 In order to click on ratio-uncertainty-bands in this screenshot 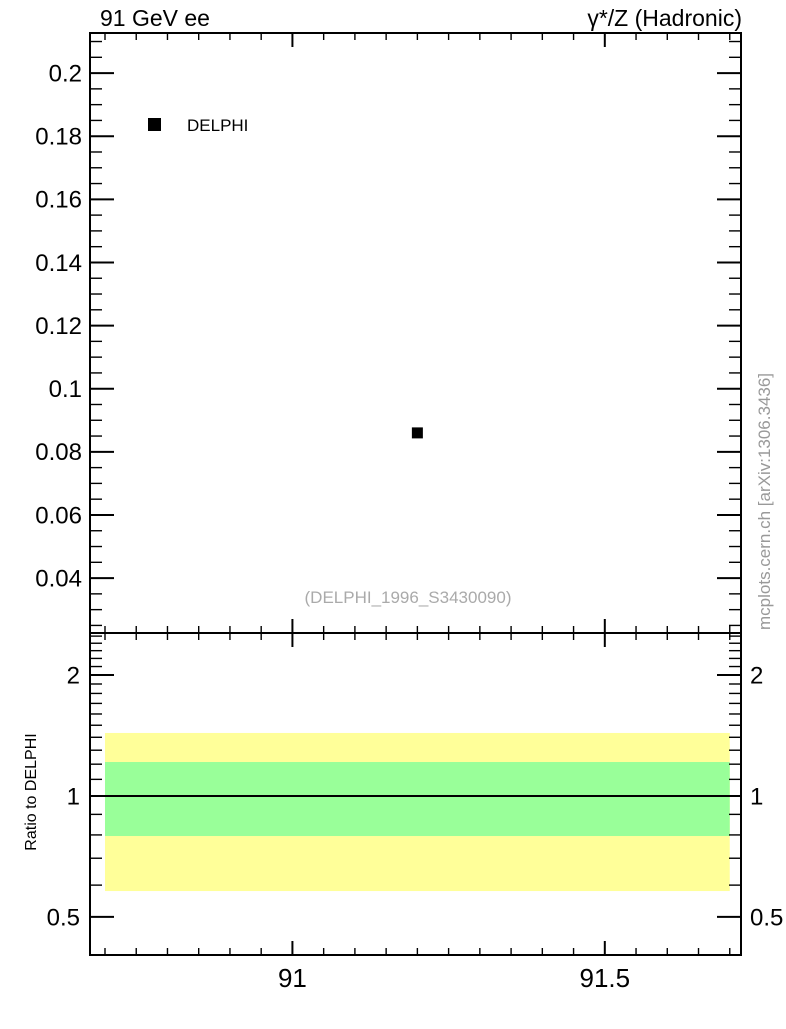, I will do `click(417, 812)`.